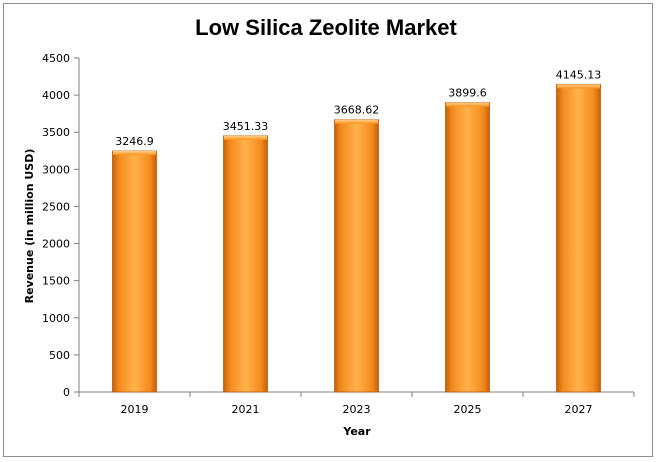 Image resolution: width=658 pixels, height=462 pixels. Describe the element at coordinates (246, 409) in the screenshot. I see `x-tick-label: 2021` at that location.